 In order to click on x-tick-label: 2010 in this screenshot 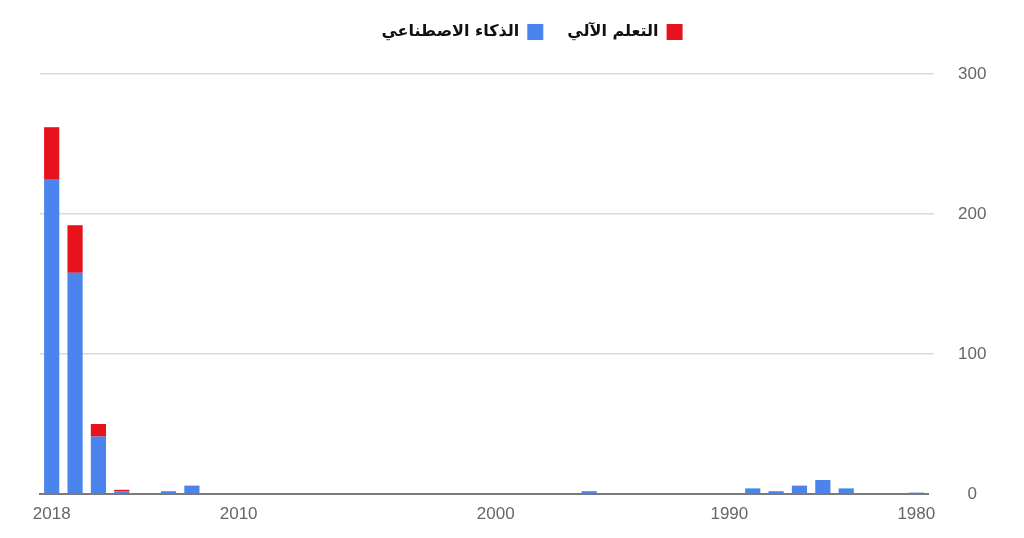, I will do `click(238, 513)`.